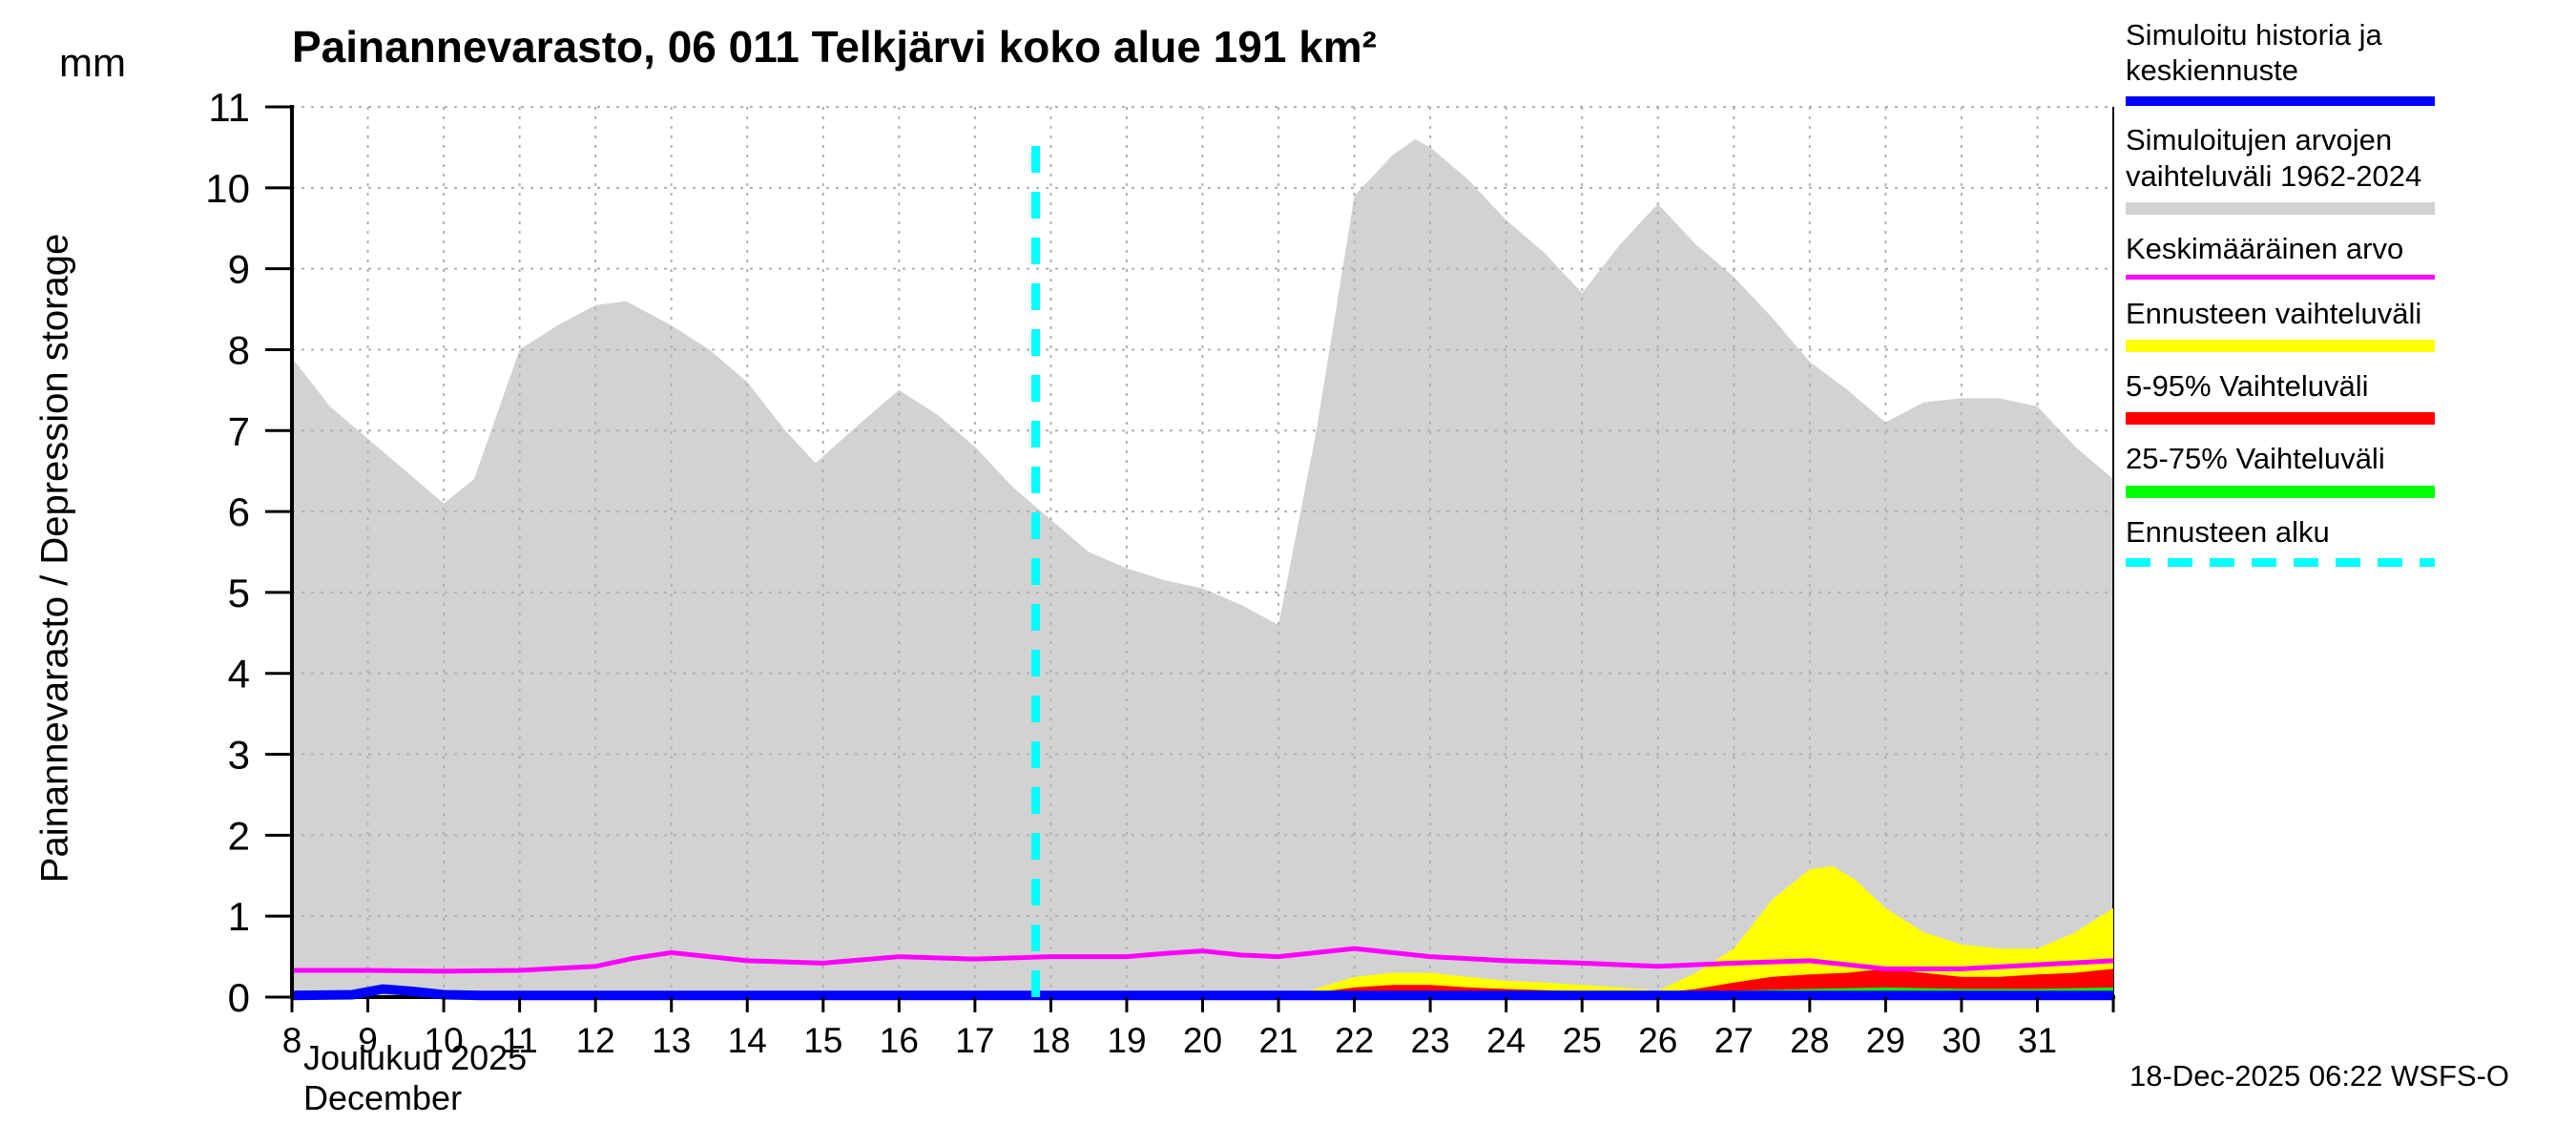 Image resolution: width=2576 pixels, height=1145 pixels. What do you see at coordinates (2280, 562) in the screenshot?
I see `legend-swatch-forecast-start` at bounding box center [2280, 562].